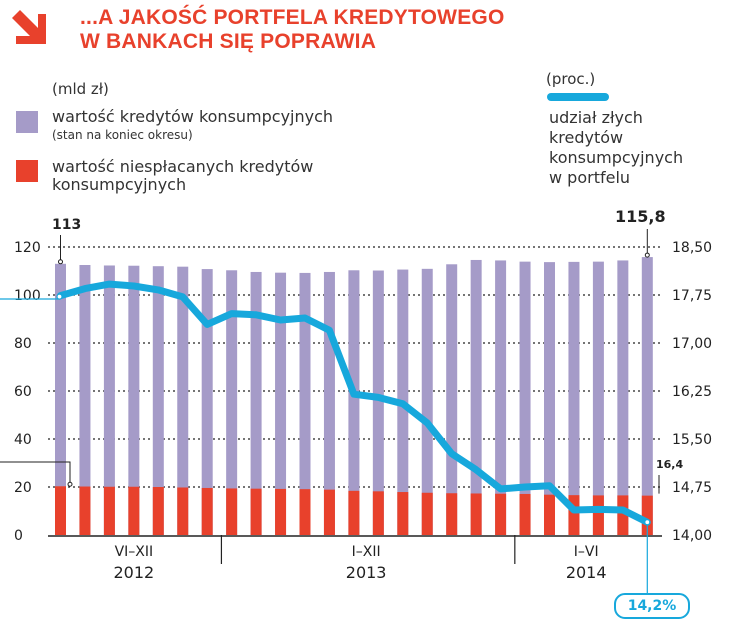 This screenshot has width=739, height=623. What do you see at coordinates (692, 440) in the screenshot?
I see `right-tick-label: 15,50` at bounding box center [692, 440].